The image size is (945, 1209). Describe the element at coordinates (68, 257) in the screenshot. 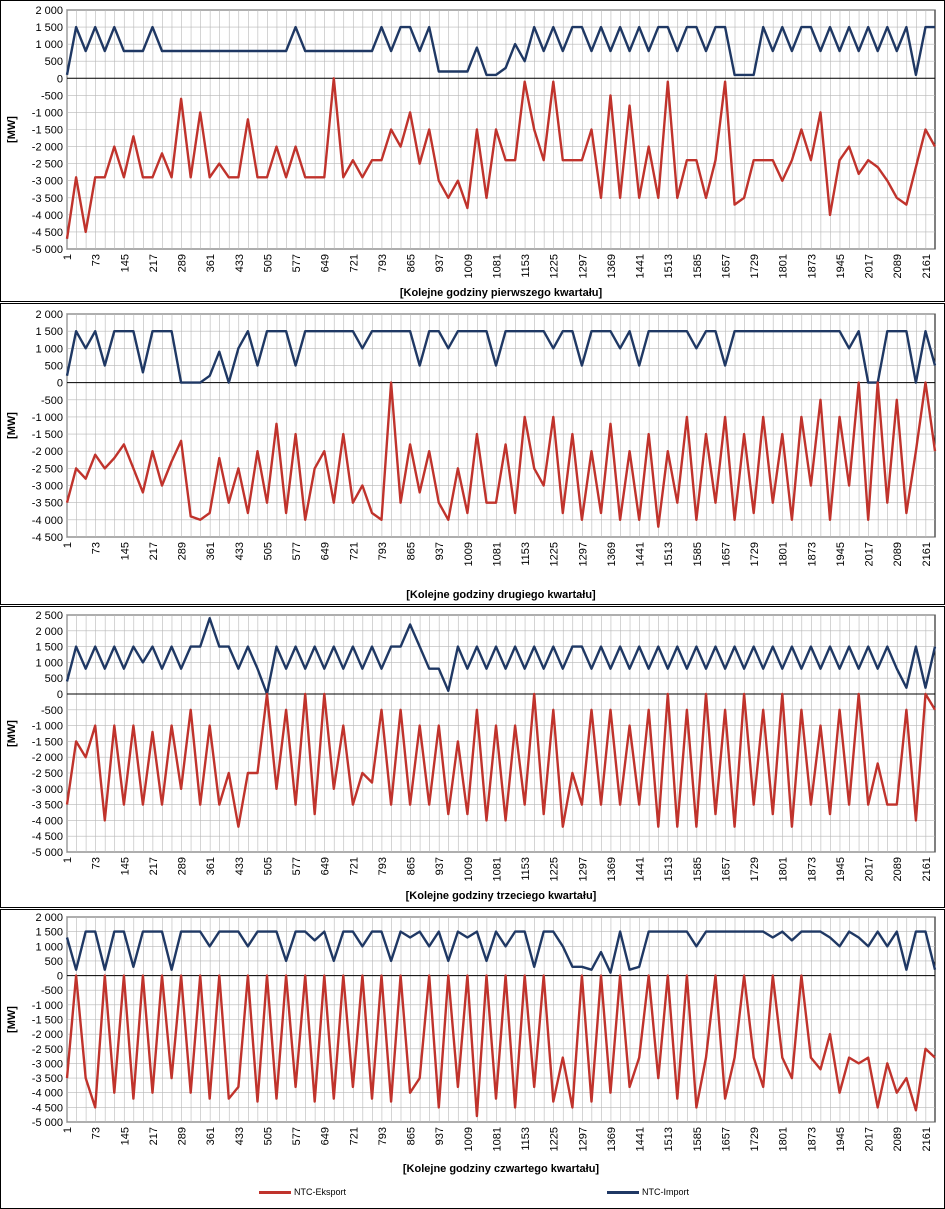

I see `x-tick-label: 1` at that location.